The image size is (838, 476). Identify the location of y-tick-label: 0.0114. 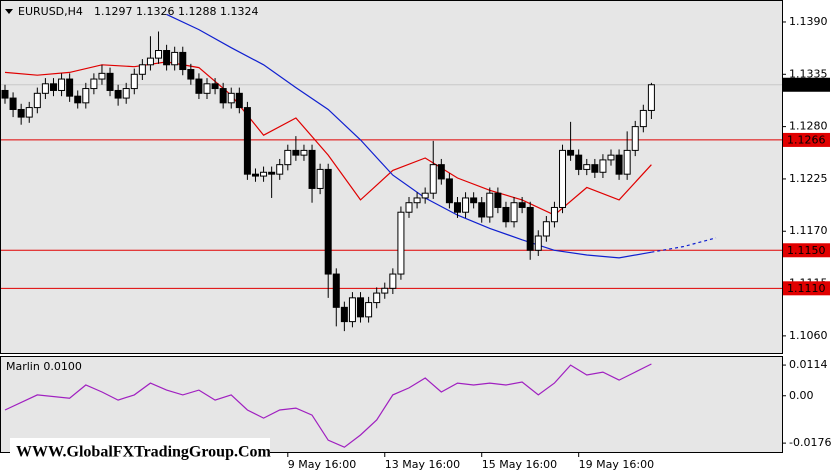
(808, 364).